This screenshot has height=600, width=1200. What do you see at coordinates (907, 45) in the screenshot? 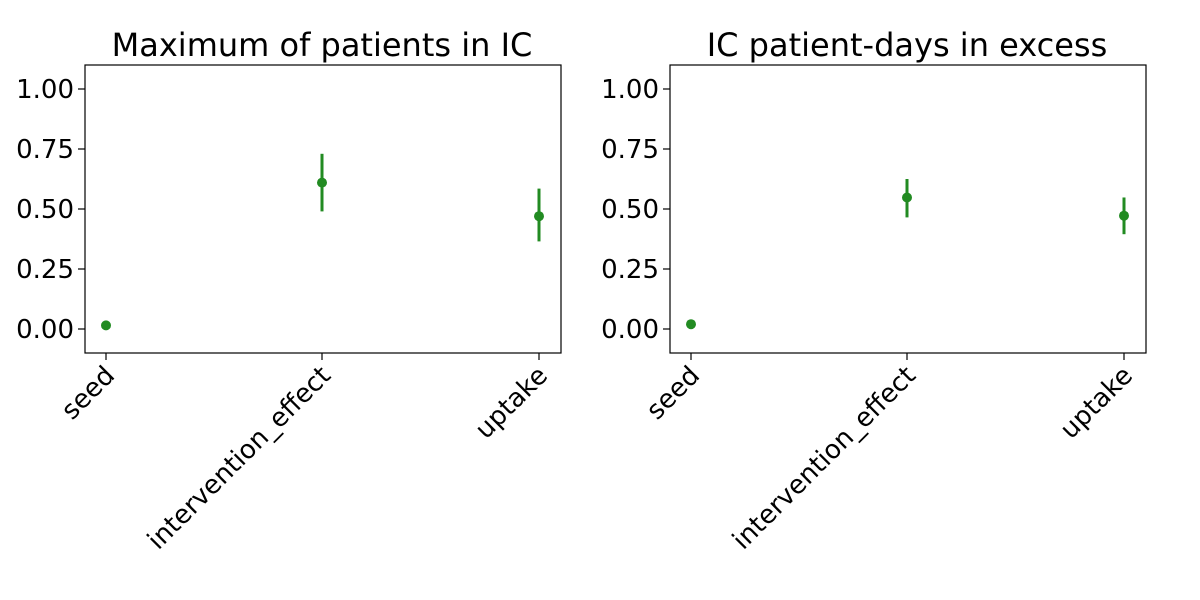
I see `chart-title-2: IC patient-days in excess` at bounding box center [907, 45].